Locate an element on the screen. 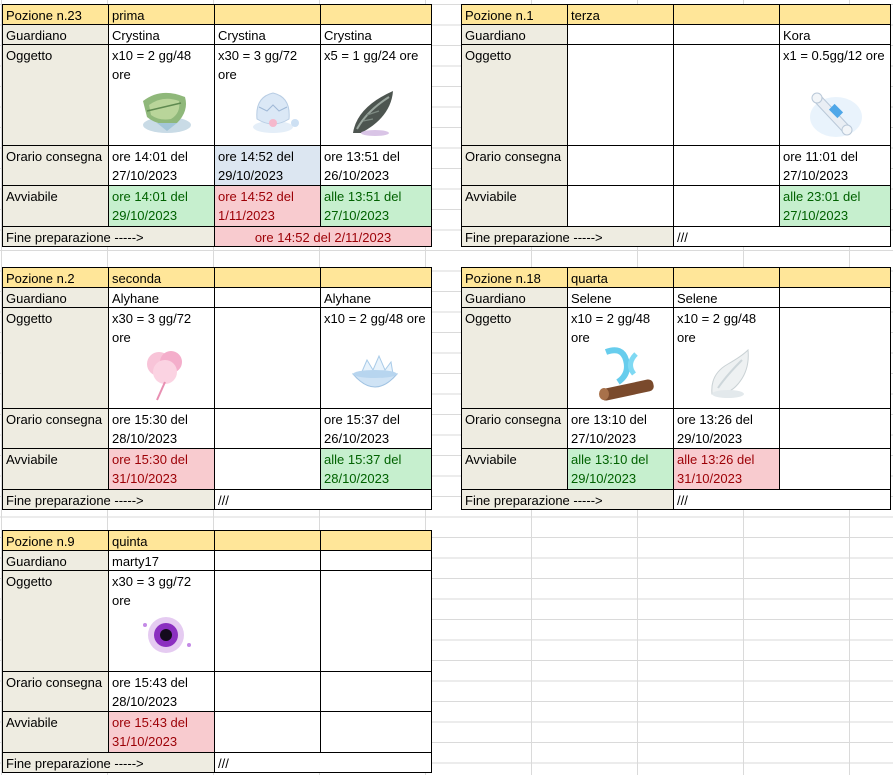  guardian-cell: Kora is located at coordinates (835, 34).